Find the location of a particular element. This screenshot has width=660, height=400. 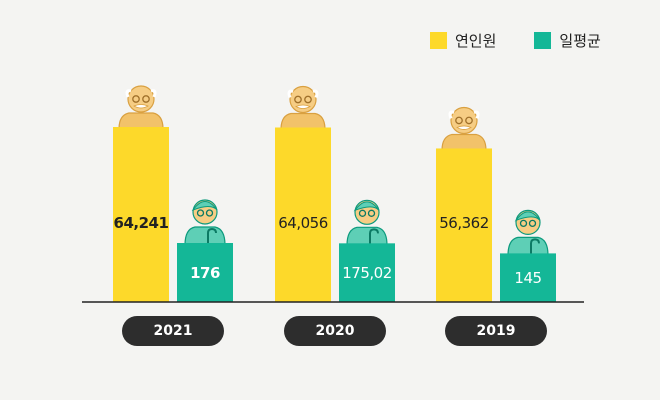

bar-yearly-2020 is located at coordinates (303, 214).